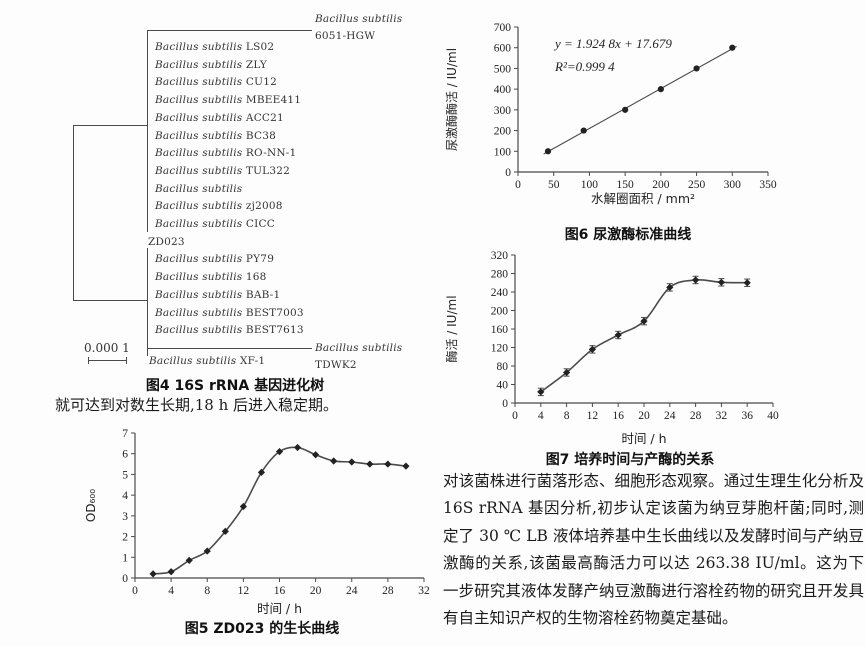  I want to click on y-tick-label: 5, so click(125, 475).